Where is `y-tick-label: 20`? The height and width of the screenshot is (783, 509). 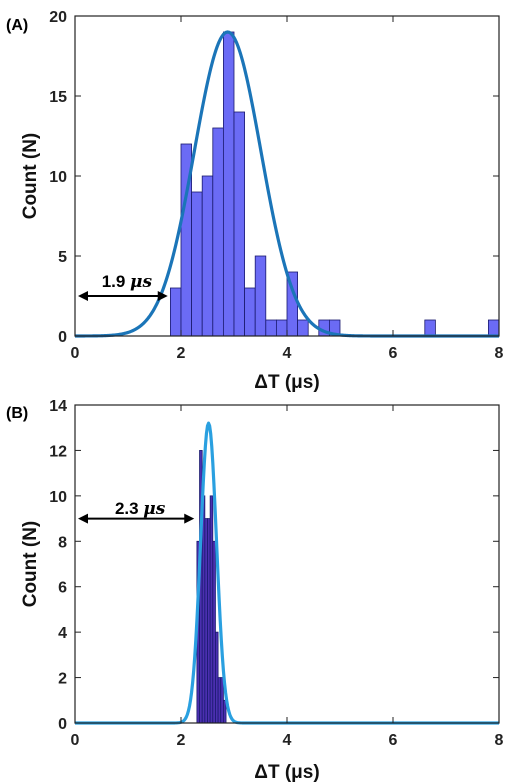
y-tick-label: 20 is located at coordinates (58, 17).